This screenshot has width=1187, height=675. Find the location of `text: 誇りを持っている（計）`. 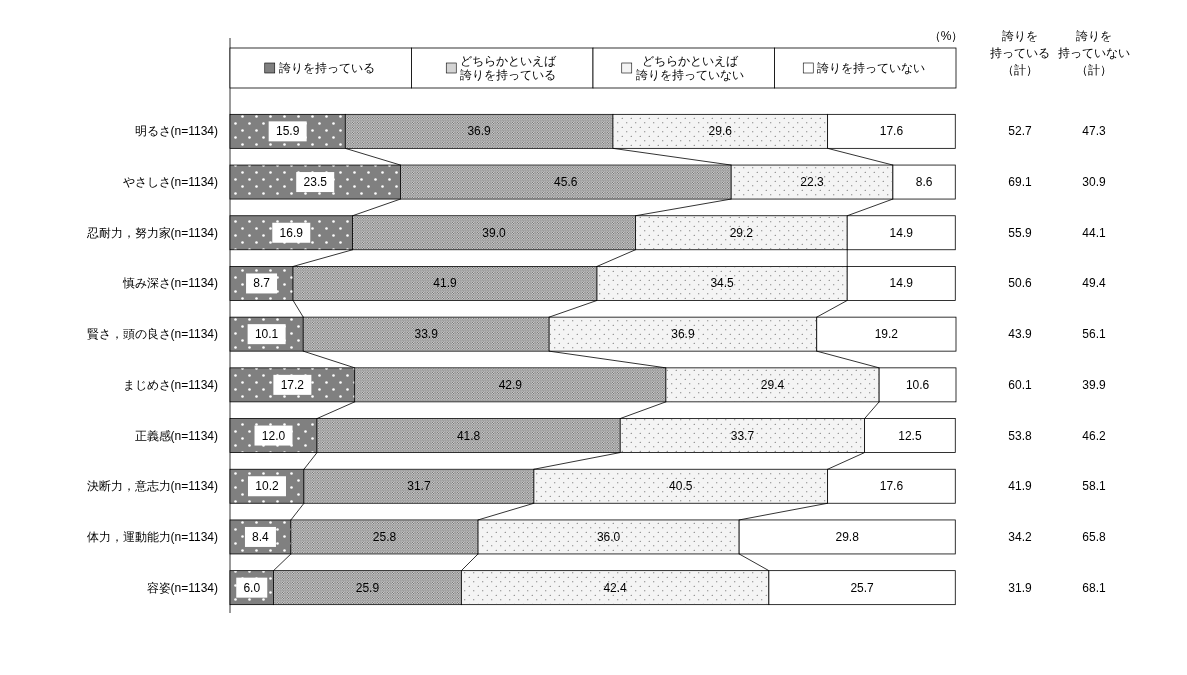

text: 誇りを持っている（計） is located at coordinates (1020, 53).